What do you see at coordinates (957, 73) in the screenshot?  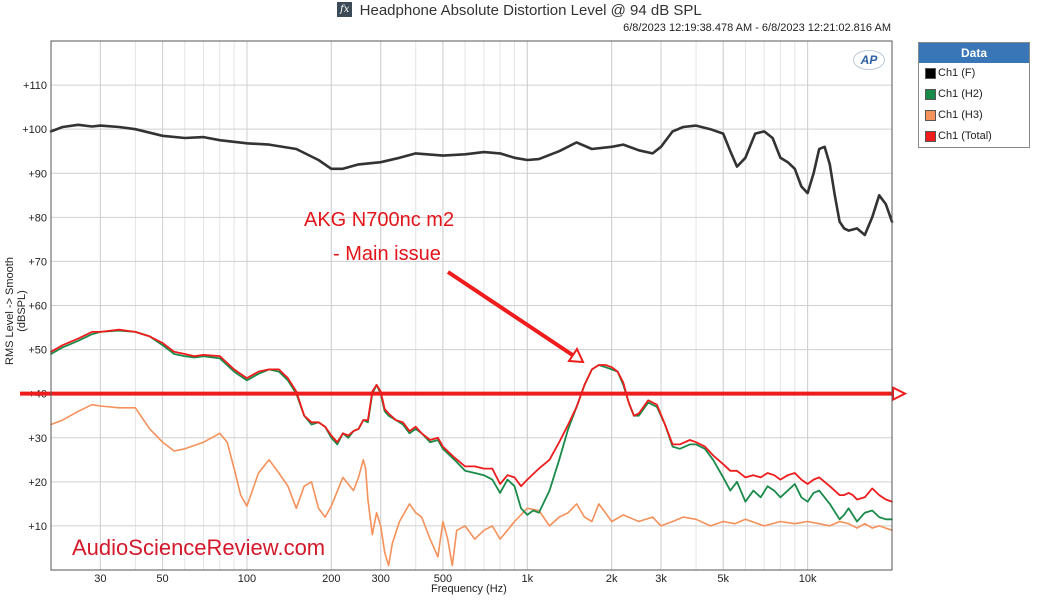 I see `legend-label: Ch1 (F)` at bounding box center [957, 73].